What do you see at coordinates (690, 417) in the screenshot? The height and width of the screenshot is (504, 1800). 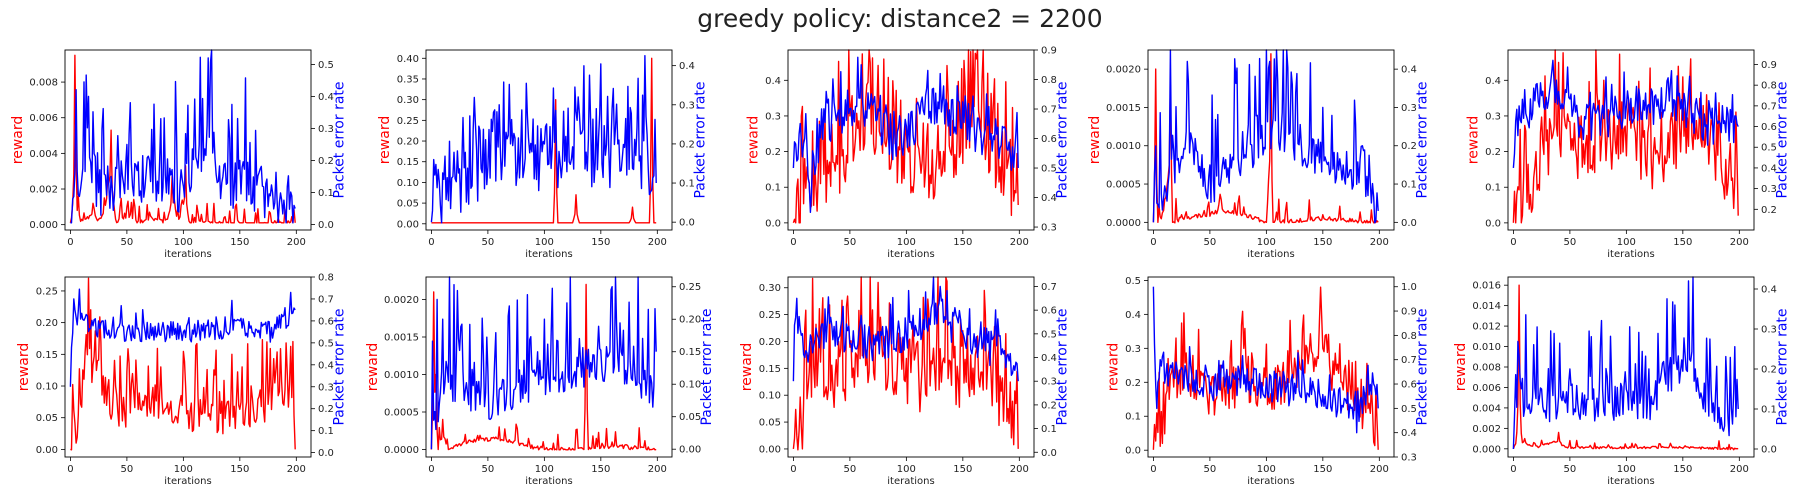 I see `y-right-tick-label: 0.05` at bounding box center [690, 417].